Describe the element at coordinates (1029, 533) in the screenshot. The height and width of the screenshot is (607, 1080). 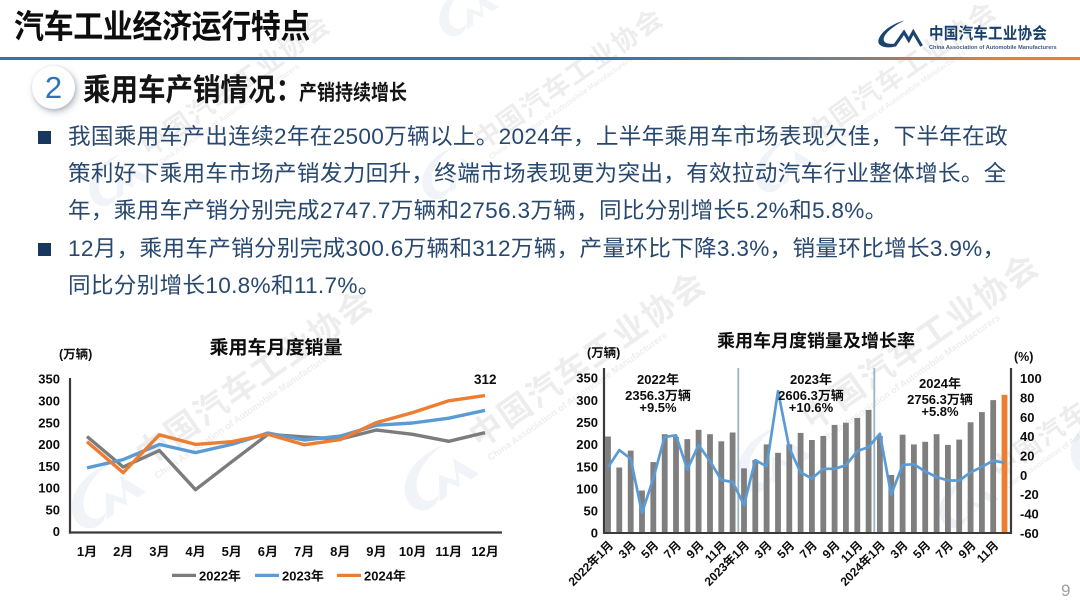
I see `svg-text: -60` at that location.